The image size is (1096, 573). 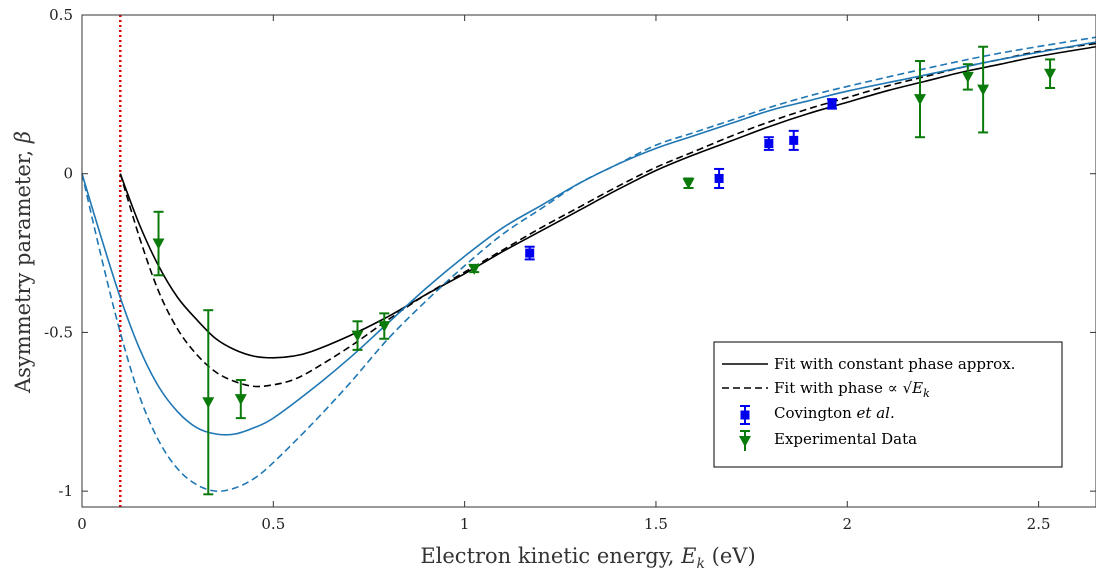 What do you see at coordinates (745, 415) in the screenshot?
I see `legend-marker-covington` at bounding box center [745, 415].